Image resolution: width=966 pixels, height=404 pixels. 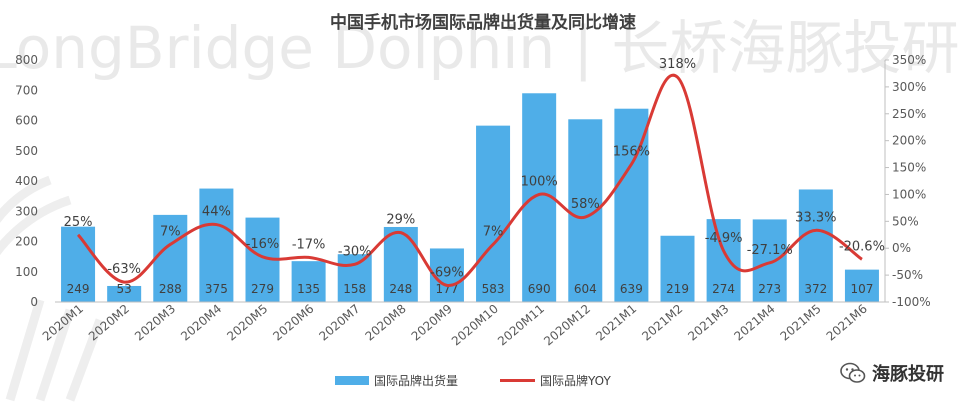 What do you see at coordinates (170, 289) in the screenshot?
I see `bar-value-label: 288` at bounding box center [170, 289].